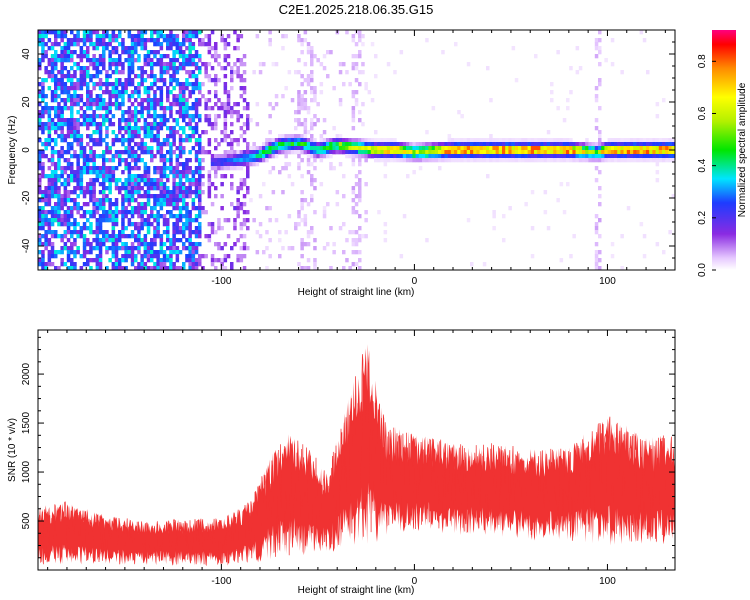 This screenshot has height=600, width=750. What do you see at coordinates (356, 590) in the screenshot?
I see `snr-x-label: Height of straight line (km)` at bounding box center [356, 590].